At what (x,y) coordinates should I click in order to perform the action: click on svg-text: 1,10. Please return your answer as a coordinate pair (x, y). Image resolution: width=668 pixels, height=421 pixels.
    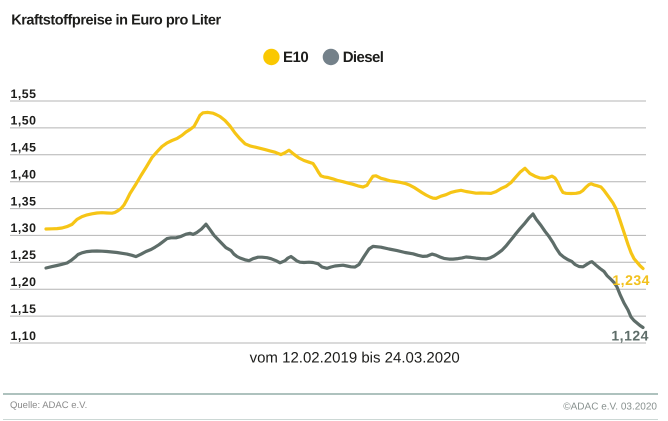
    Looking at the image, I should click on (24, 336).